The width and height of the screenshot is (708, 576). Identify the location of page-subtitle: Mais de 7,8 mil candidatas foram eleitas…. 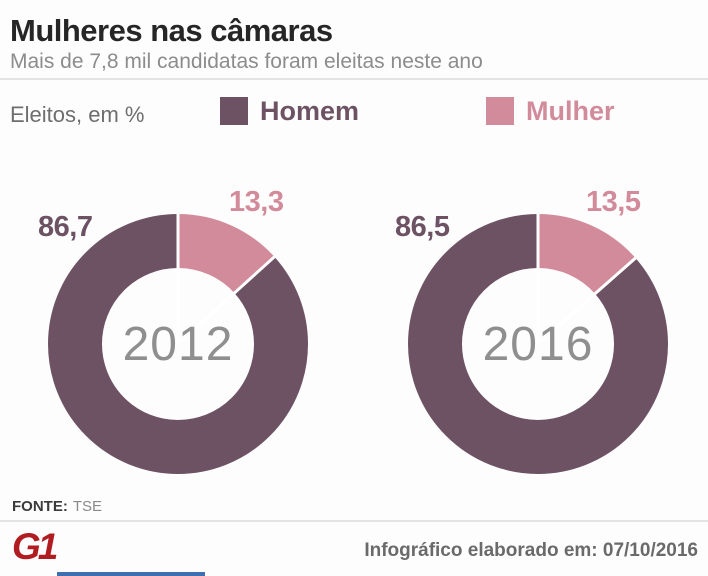
(246, 61).